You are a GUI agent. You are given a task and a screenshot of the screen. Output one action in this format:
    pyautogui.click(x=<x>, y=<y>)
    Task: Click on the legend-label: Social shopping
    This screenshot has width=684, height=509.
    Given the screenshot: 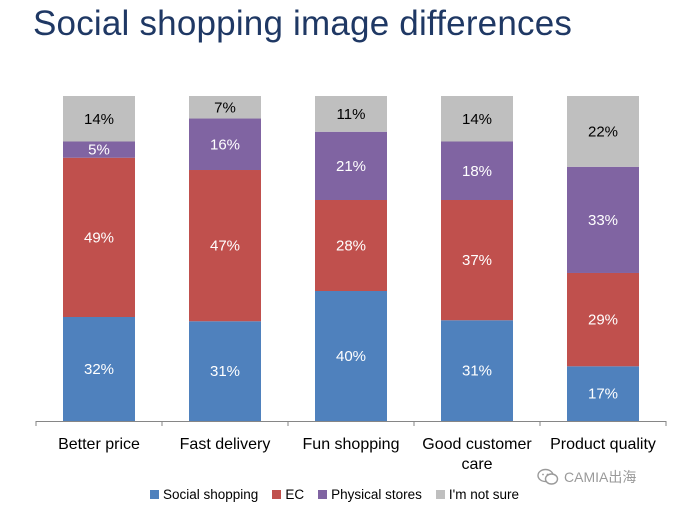 What is the action you would take?
    pyautogui.click(x=211, y=494)
    